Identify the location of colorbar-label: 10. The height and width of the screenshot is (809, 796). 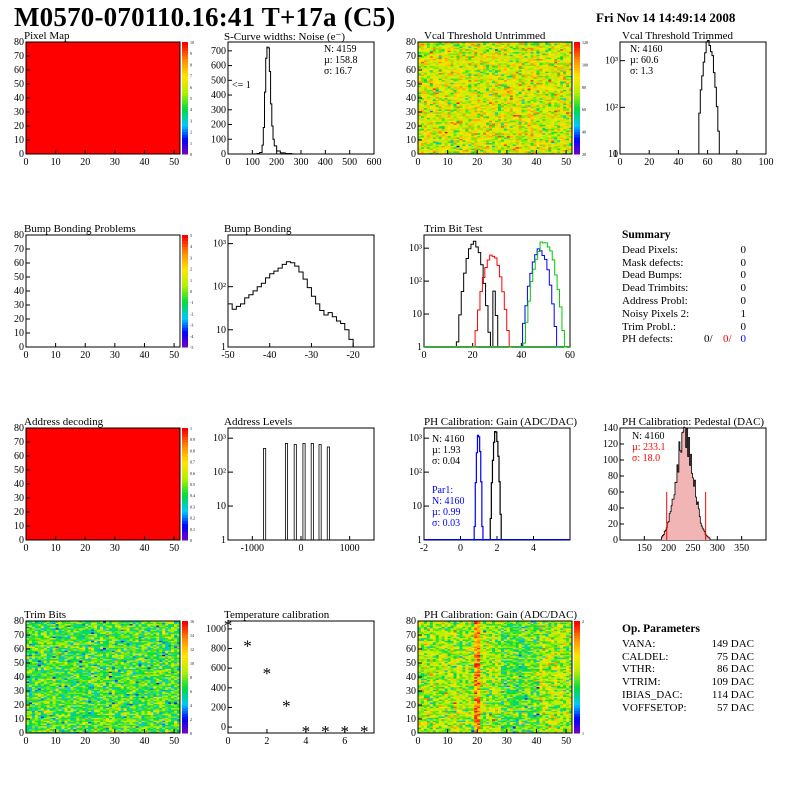
(192, 42).